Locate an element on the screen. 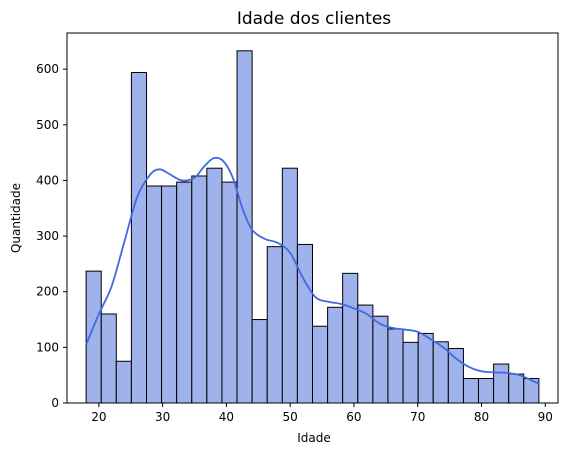  chart-title: Idade dos clientes is located at coordinates (314, 19).